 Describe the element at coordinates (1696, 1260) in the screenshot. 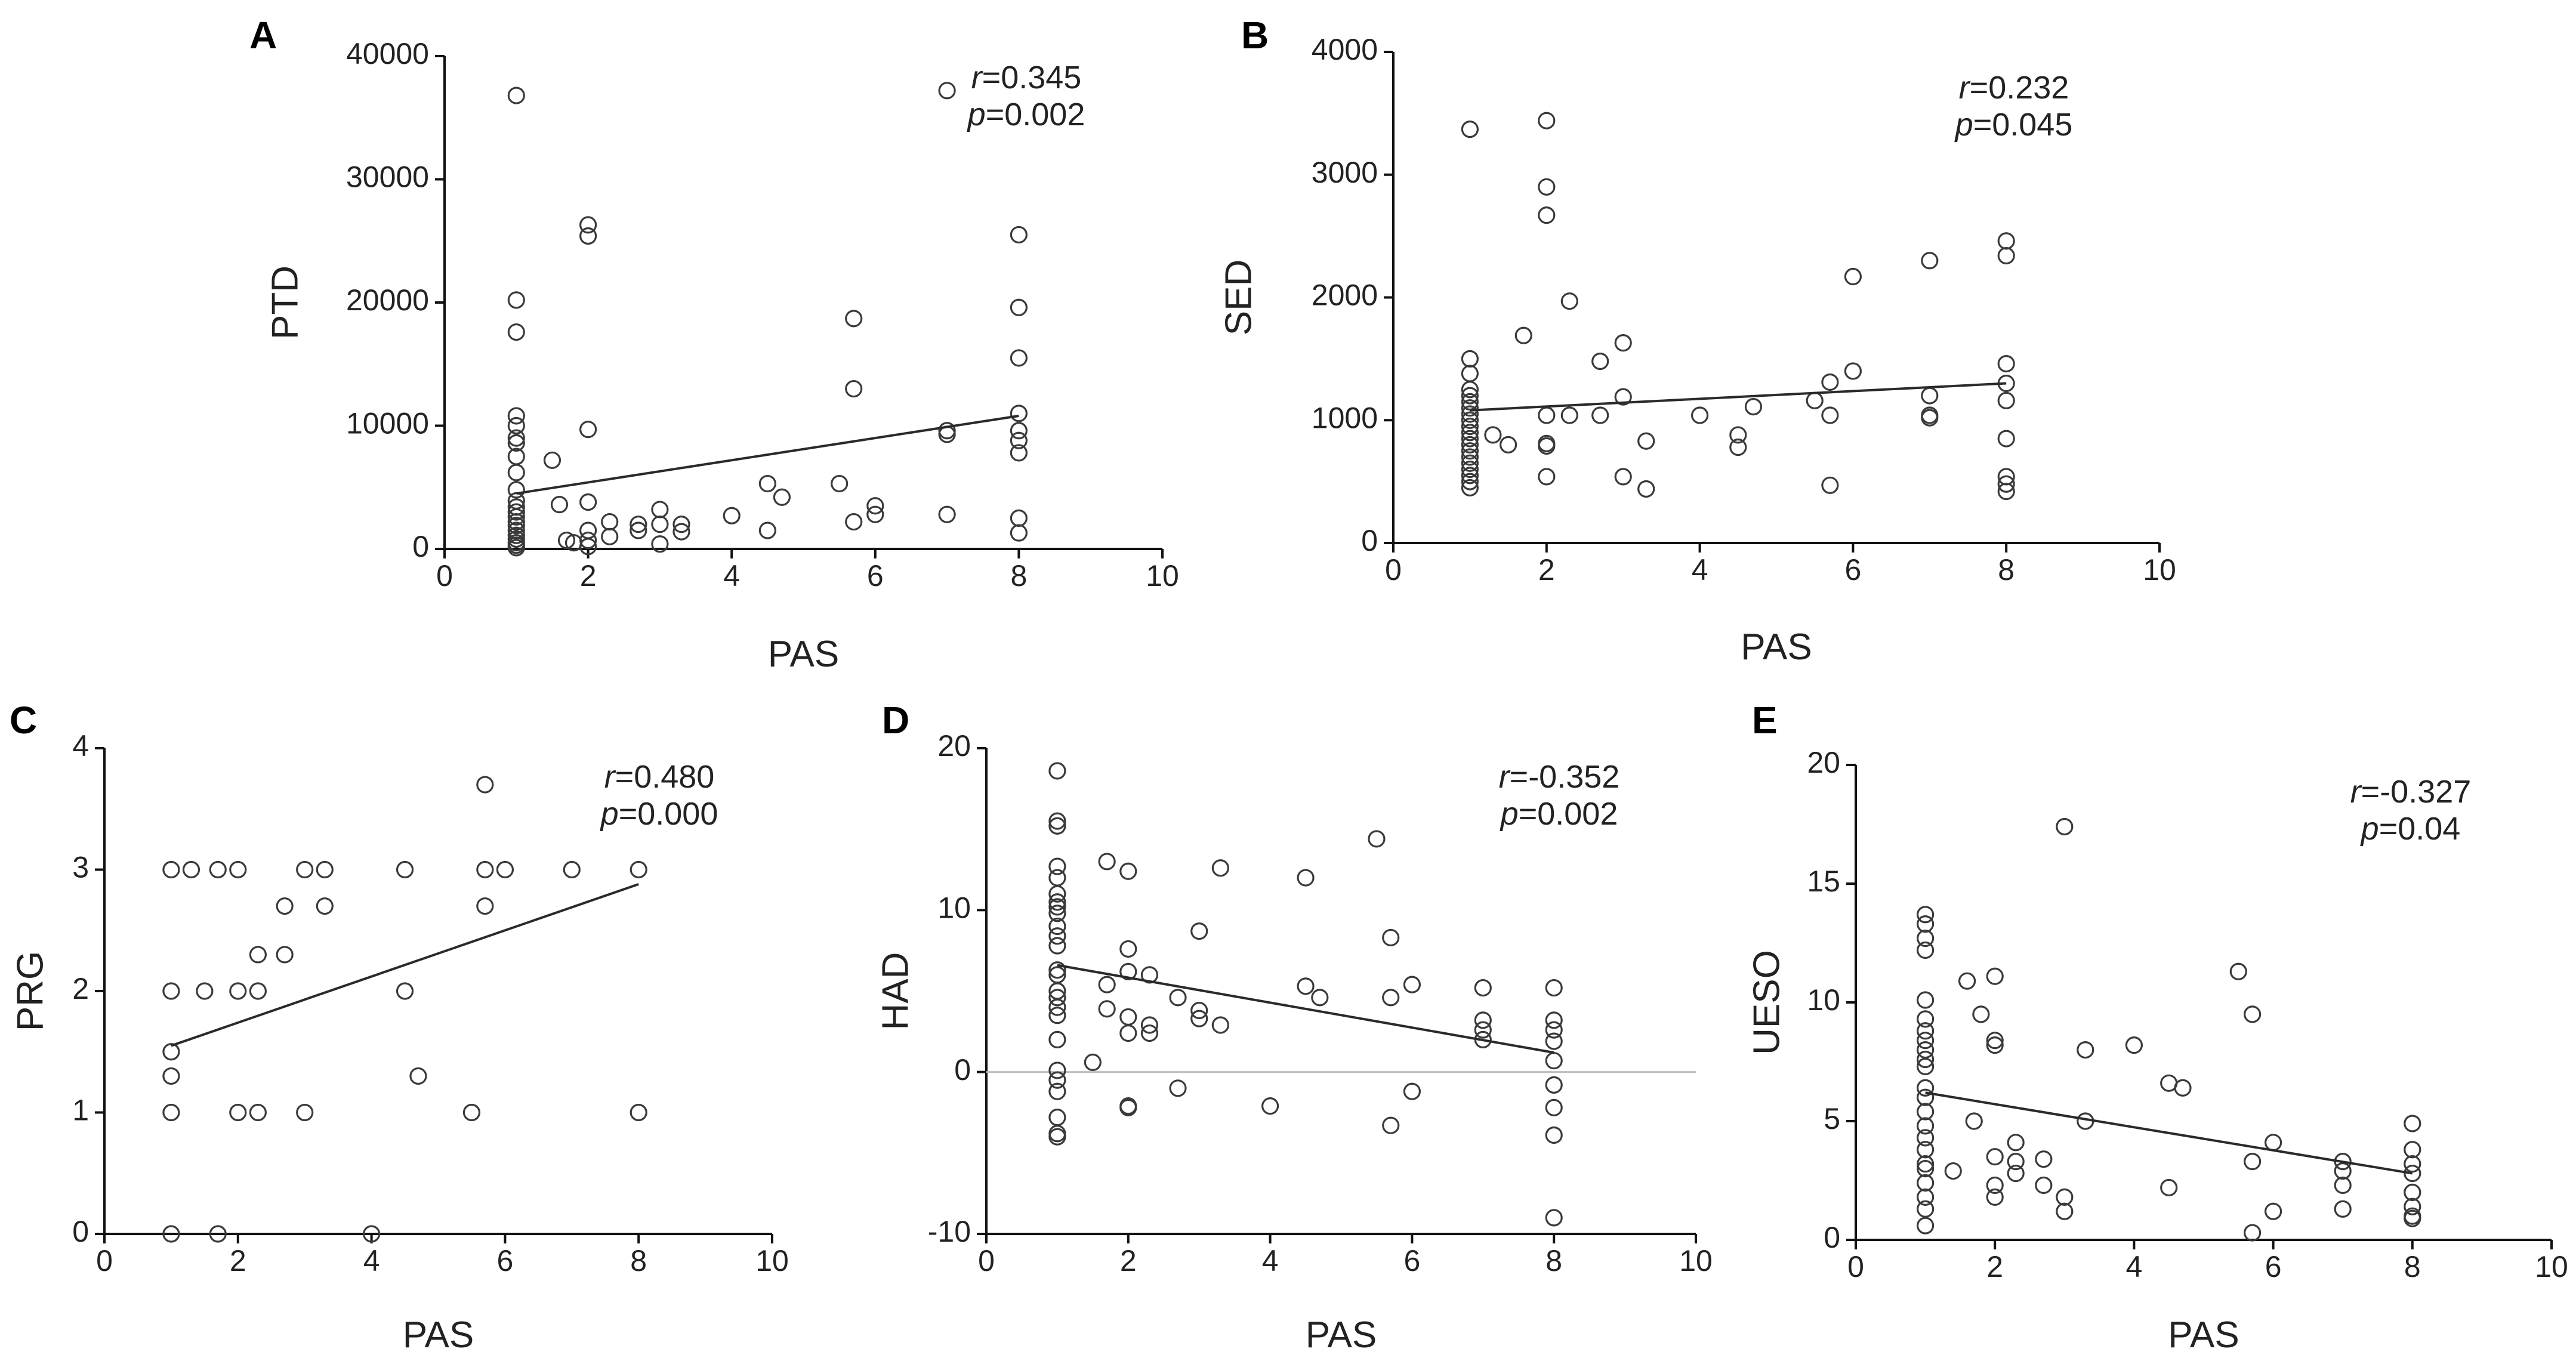

I see `x-tick-label: 10` at that location.